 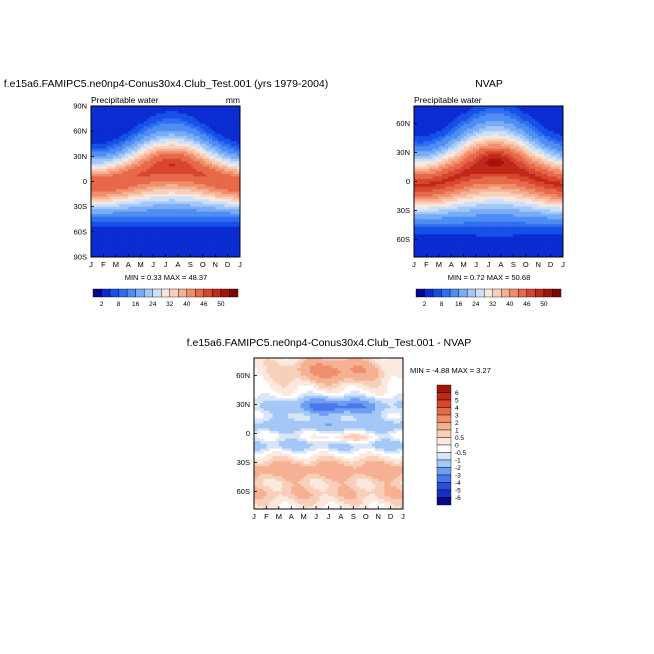 I want to click on colorbar-label: 4, so click(x=457, y=408).